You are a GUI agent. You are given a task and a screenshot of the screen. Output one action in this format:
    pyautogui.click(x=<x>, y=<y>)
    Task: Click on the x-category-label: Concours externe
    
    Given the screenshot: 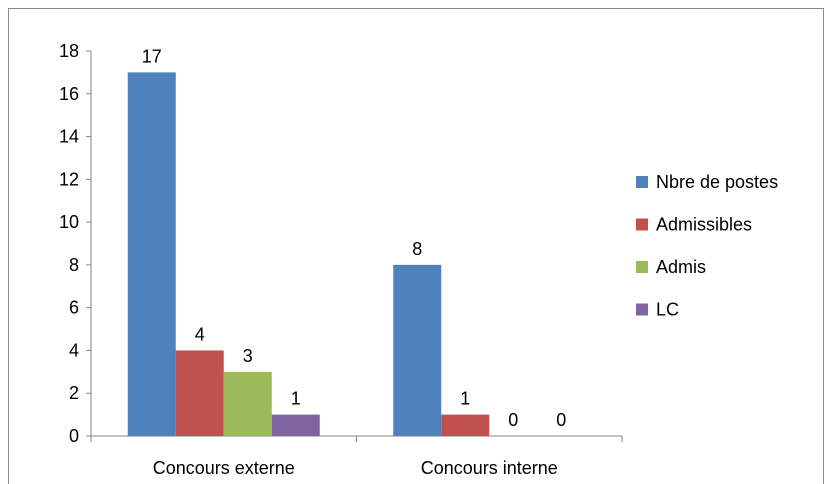 What is the action you would take?
    pyautogui.click(x=224, y=468)
    